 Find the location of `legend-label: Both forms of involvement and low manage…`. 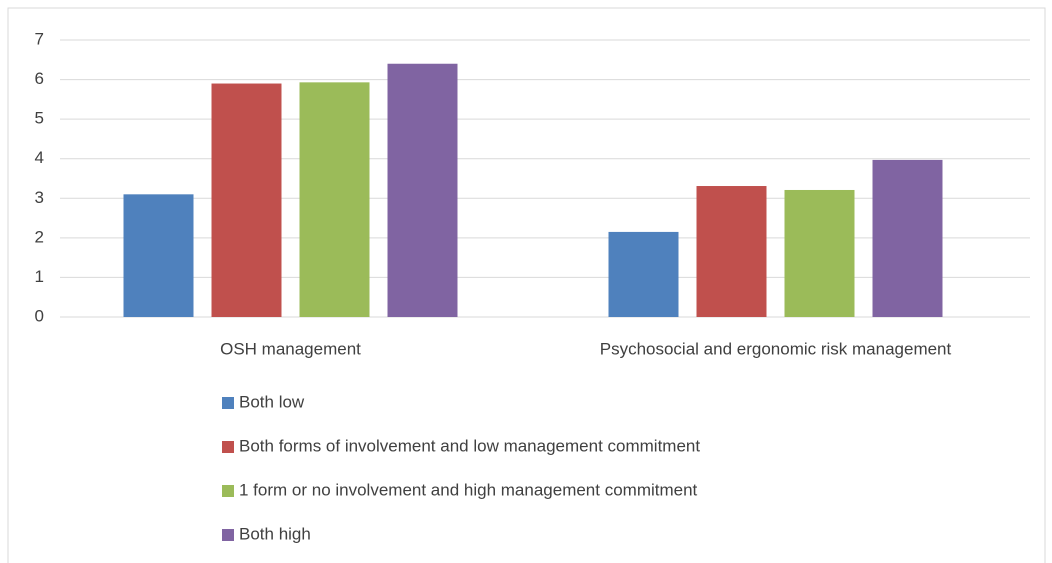

legend-label: Both forms of involvement and low manage… is located at coordinates (469, 445).